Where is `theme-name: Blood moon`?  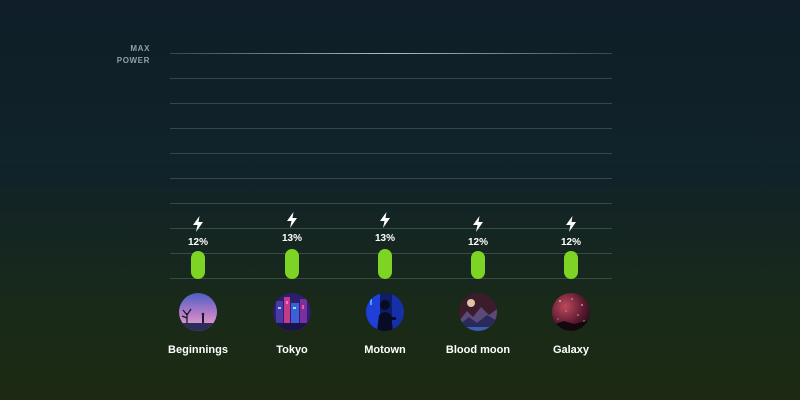 theme-name: Blood moon is located at coordinates (478, 350).